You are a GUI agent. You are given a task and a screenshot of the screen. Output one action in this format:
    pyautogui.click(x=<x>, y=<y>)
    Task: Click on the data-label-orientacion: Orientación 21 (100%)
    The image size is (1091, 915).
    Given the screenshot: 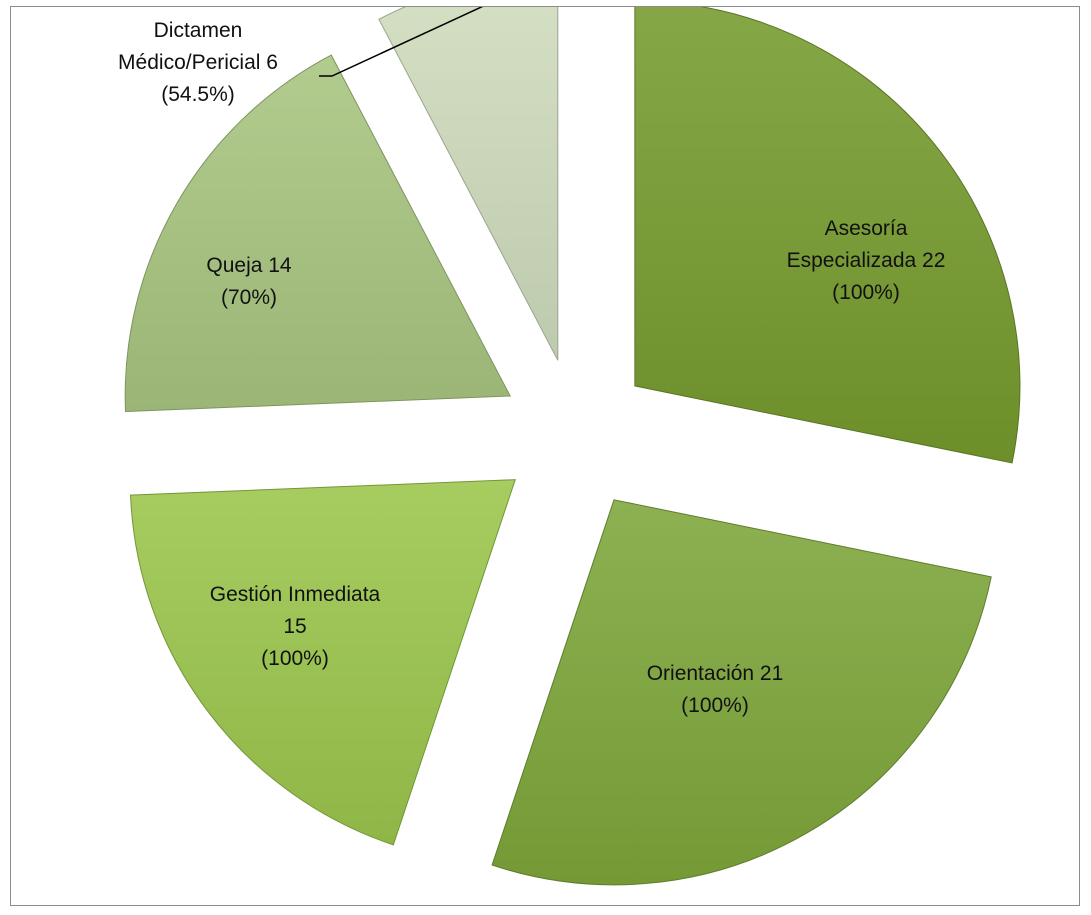 What is the action you would take?
    pyautogui.click(x=715, y=689)
    